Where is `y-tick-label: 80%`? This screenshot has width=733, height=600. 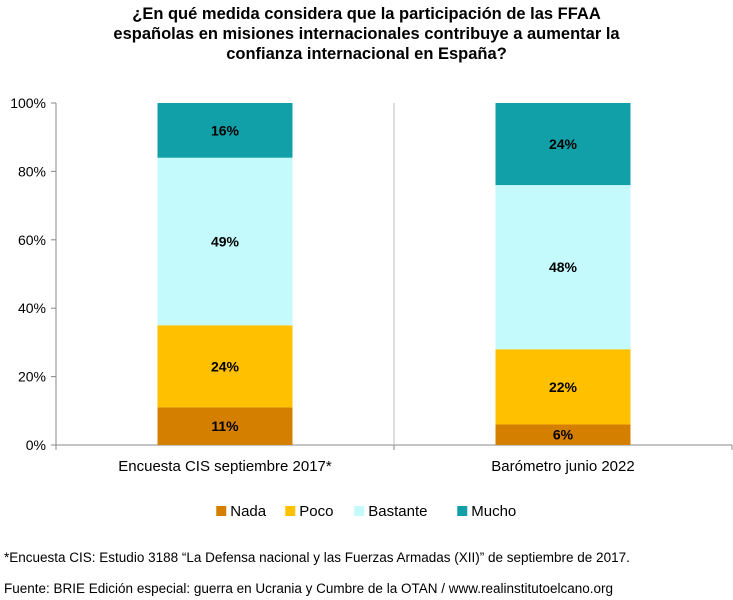 y-tick-label: 80% is located at coordinates (32, 171).